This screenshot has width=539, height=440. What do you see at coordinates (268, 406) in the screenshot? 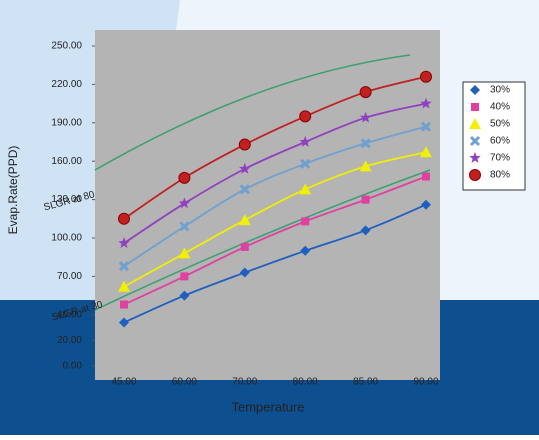
I see `x-axis-title: Temperature` at bounding box center [268, 406].